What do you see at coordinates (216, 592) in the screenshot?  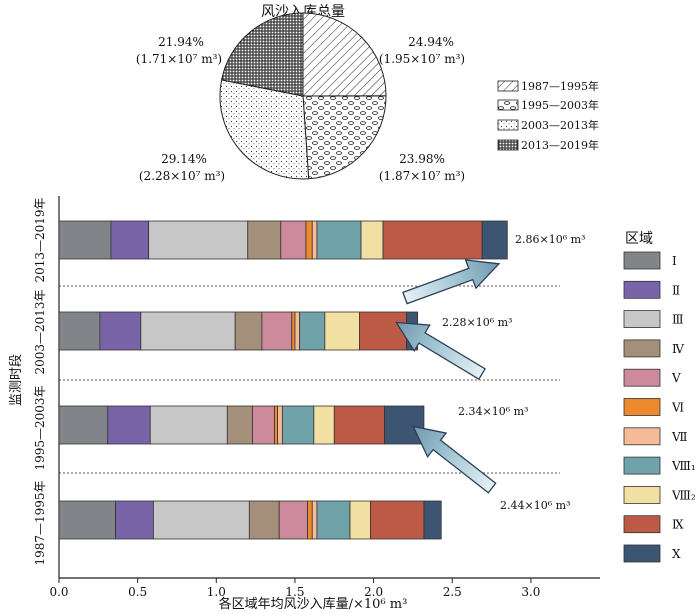 I see `x-tick-label: 1.0` at bounding box center [216, 592].